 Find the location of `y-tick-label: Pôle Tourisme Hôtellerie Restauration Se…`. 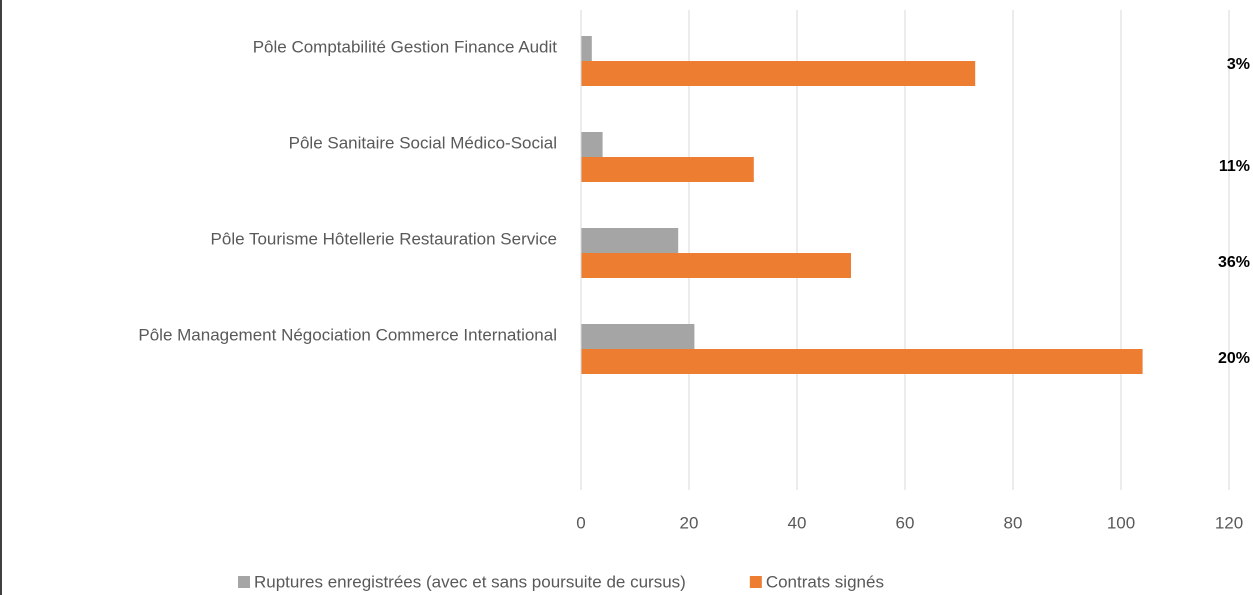

y-tick-label: Pôle Tourisme Hôtellerie Restauration Se… is located at coordinates (384, 238).